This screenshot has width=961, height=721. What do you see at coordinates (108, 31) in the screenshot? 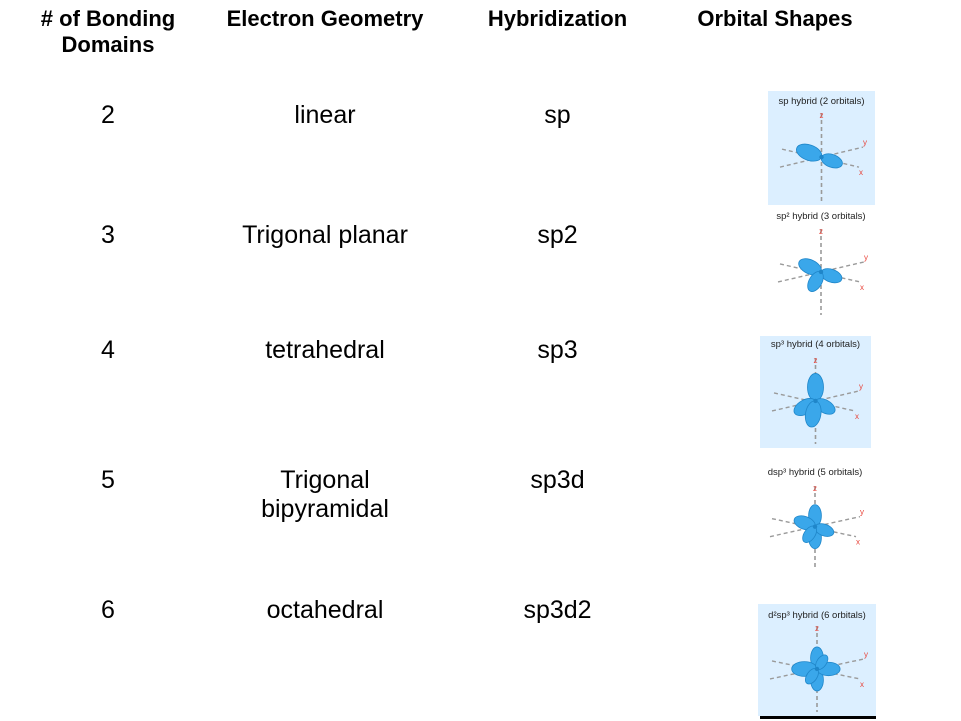
I see `header-bonding-domains: # of Bonding Domains` at bounding box center [108, 31].